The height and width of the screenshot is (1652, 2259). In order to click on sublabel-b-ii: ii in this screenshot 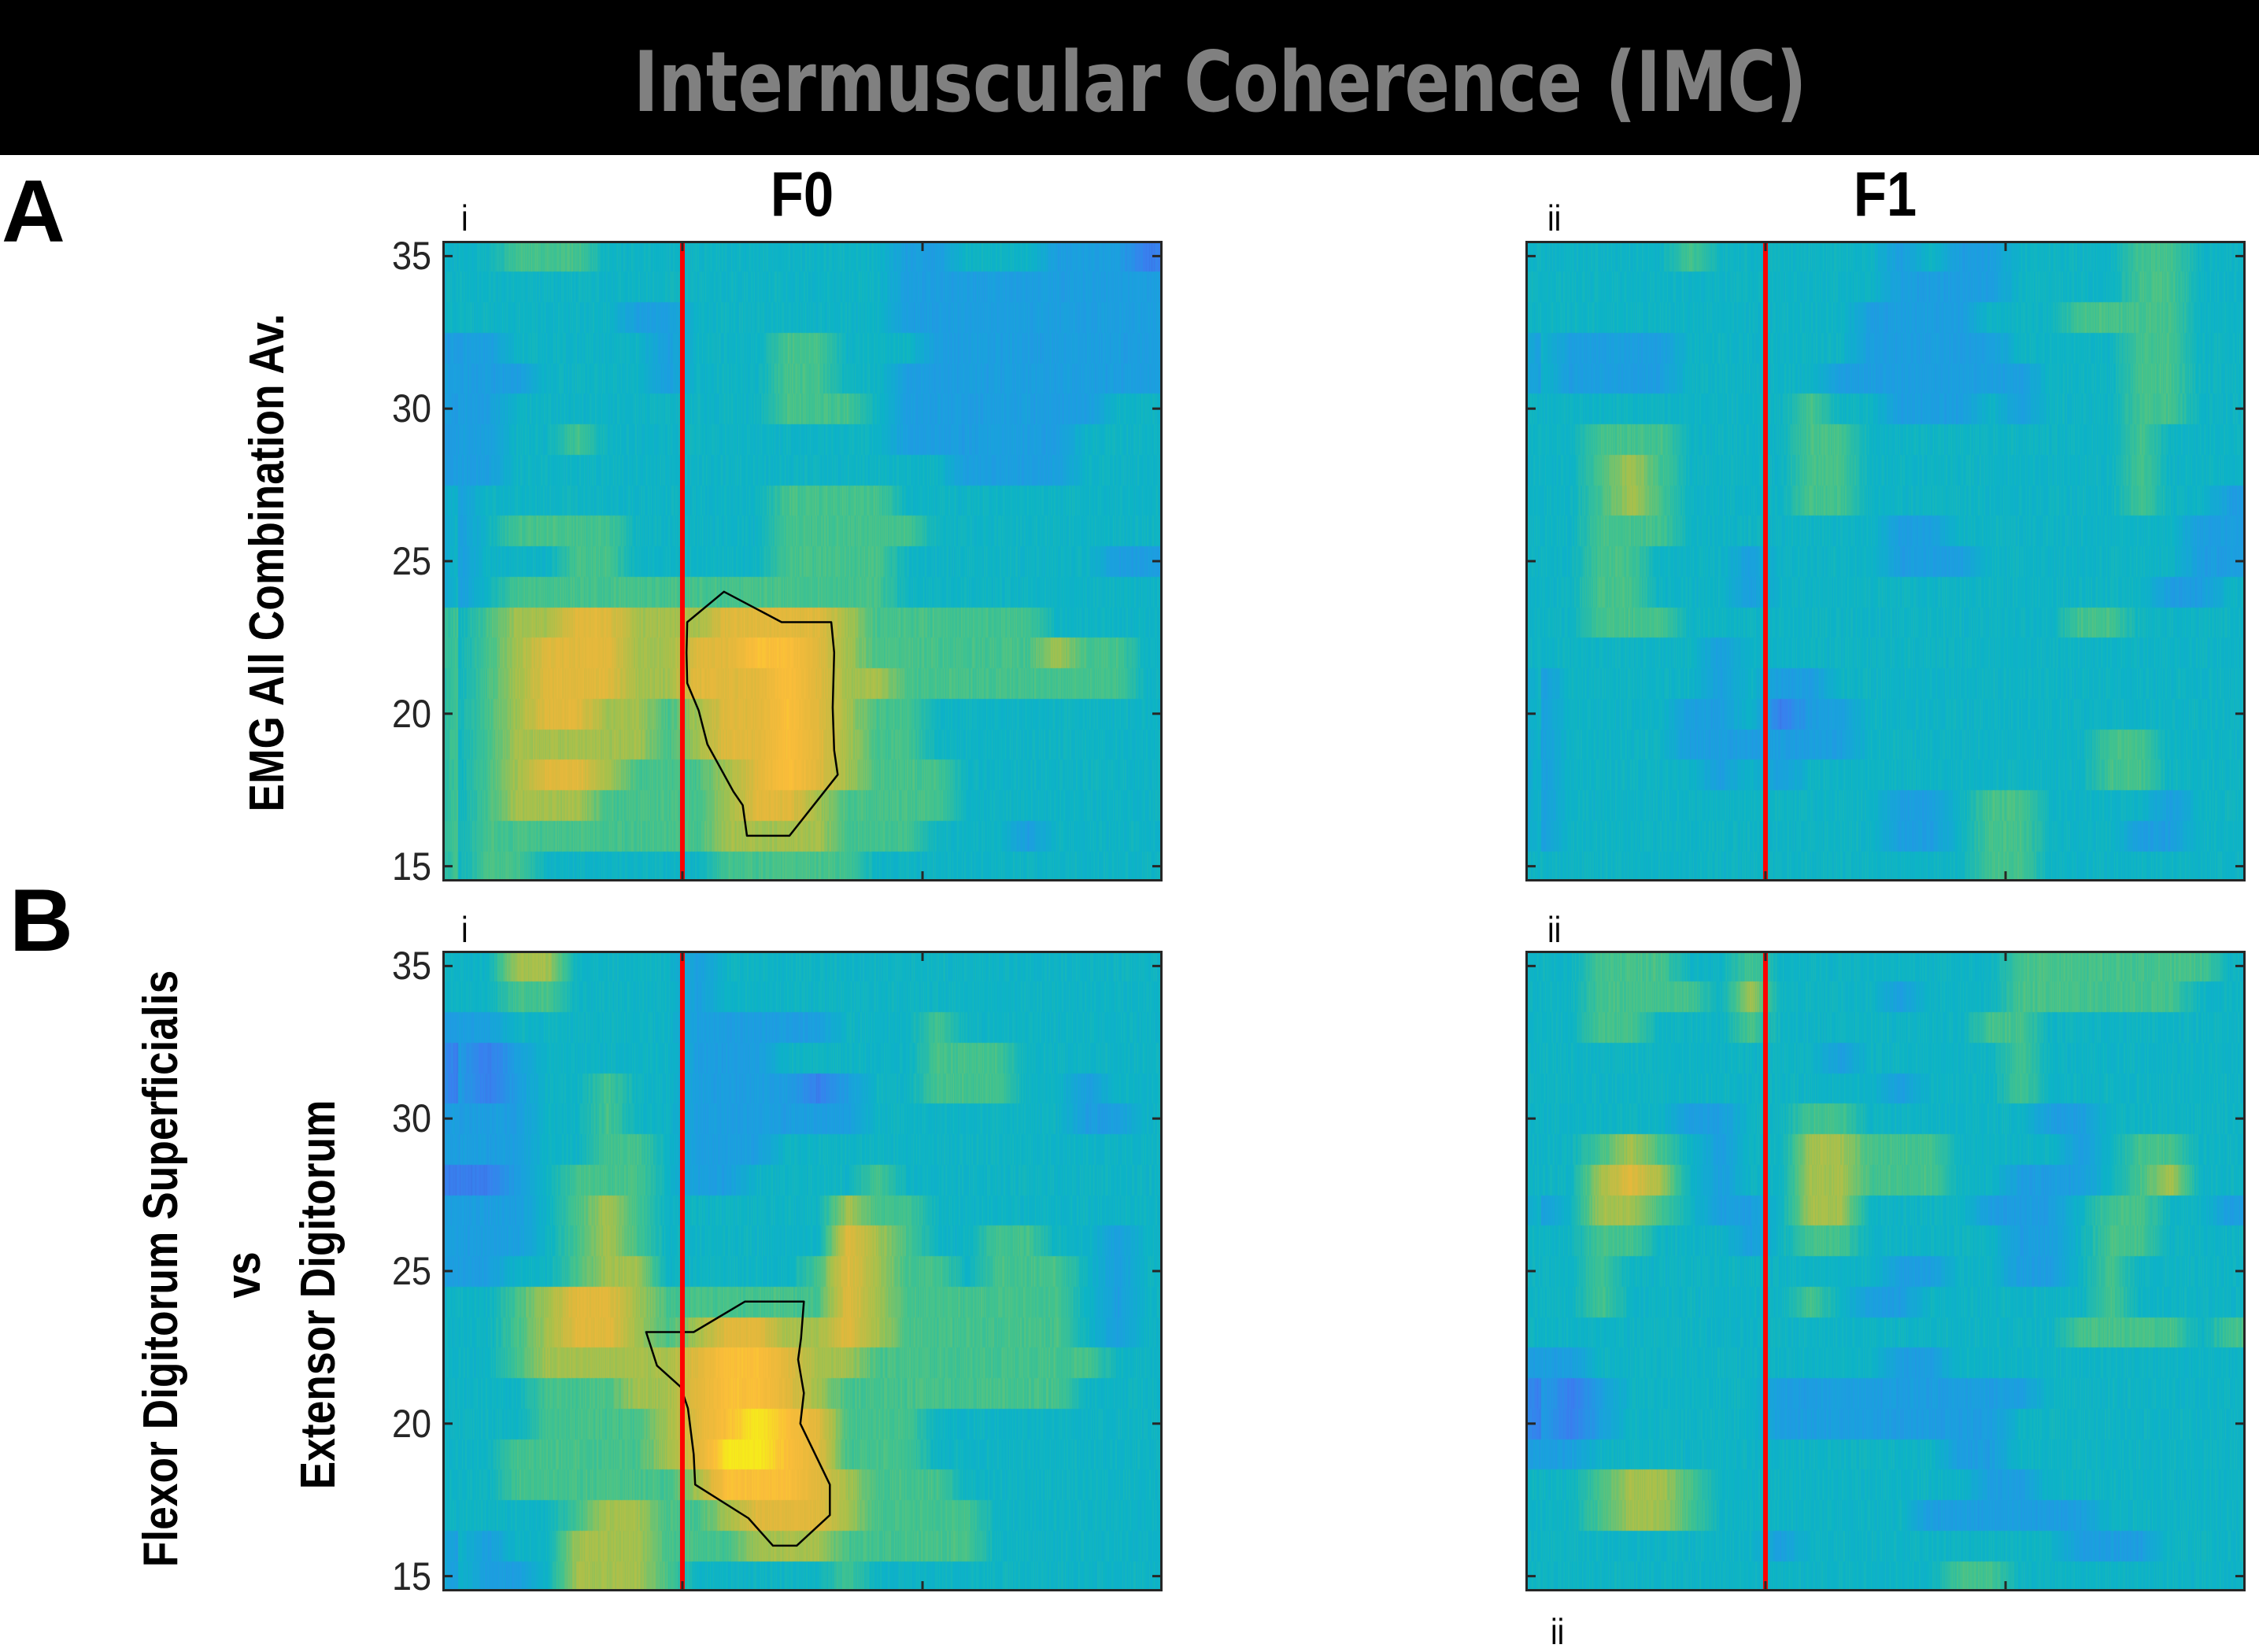, I will do `click(1554, 930)`.